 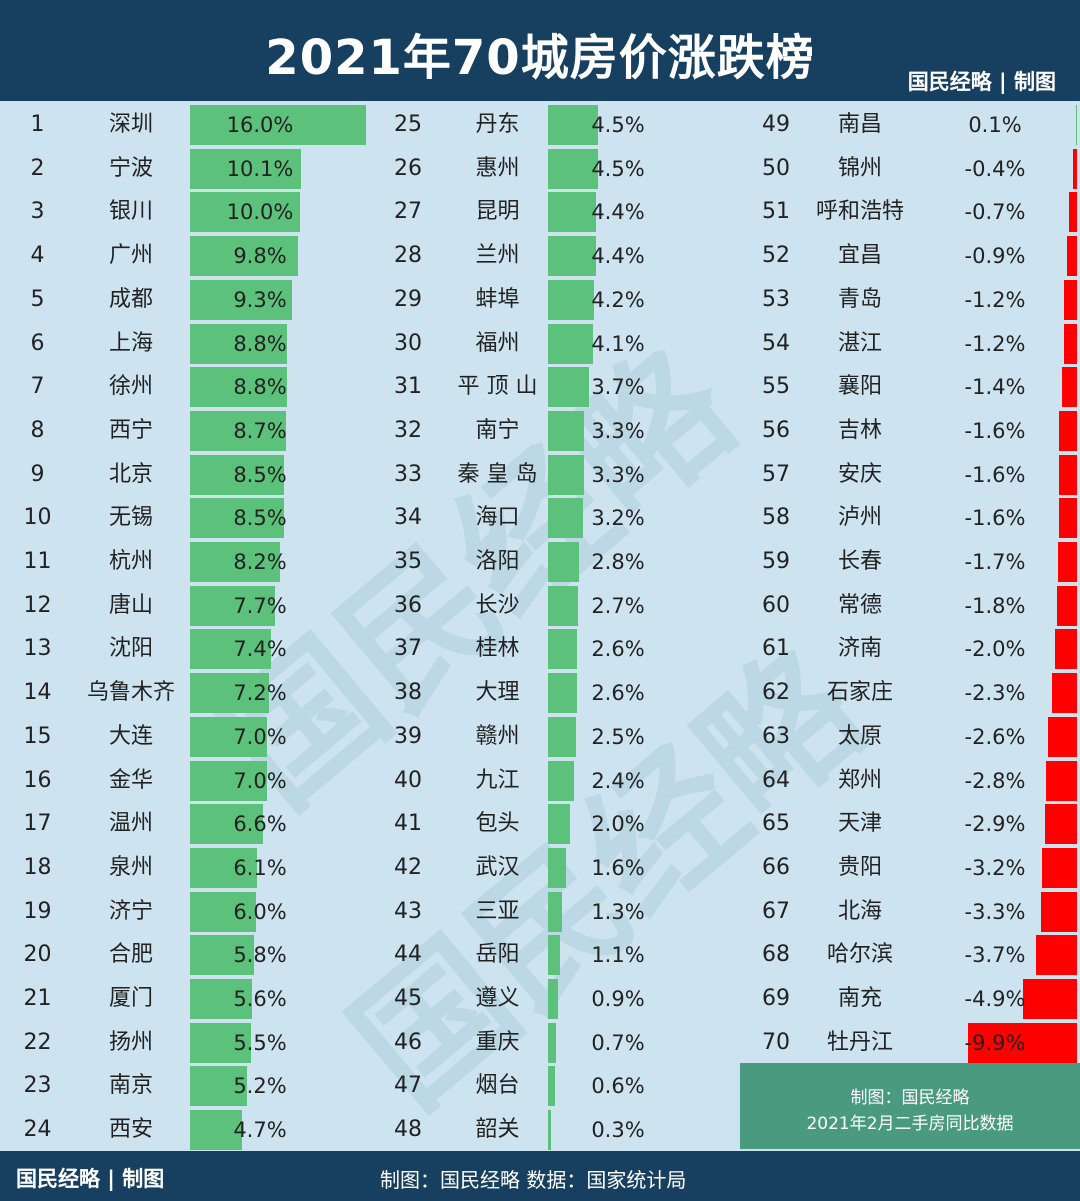 What do you see at coordinates (995, 1042) in the screenshot?
I see `value-label: -9.9%` at bounding box center [995, 1042].